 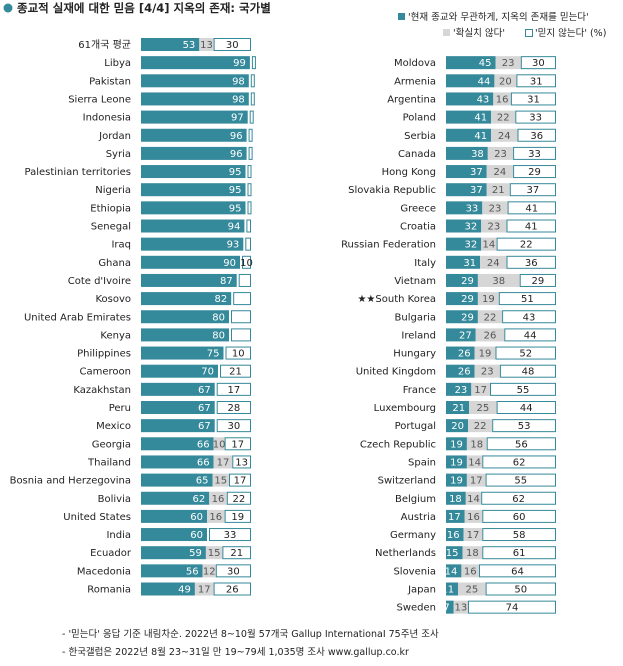 What do you see at coordinates (446, 32) in the screenshot?
I see `legend-swatch-unsure` at bounding box center [446, 32].